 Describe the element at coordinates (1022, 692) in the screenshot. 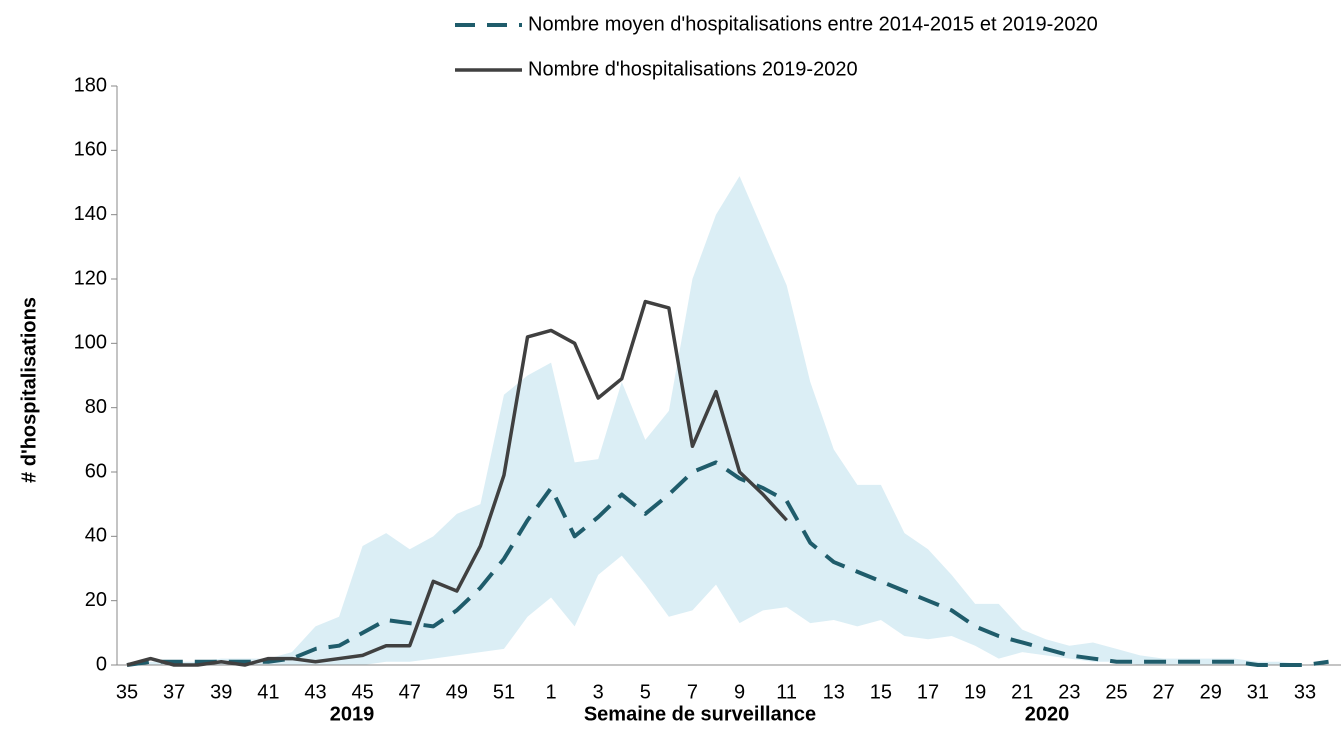

I see `x-tick-label: 21` at that location.